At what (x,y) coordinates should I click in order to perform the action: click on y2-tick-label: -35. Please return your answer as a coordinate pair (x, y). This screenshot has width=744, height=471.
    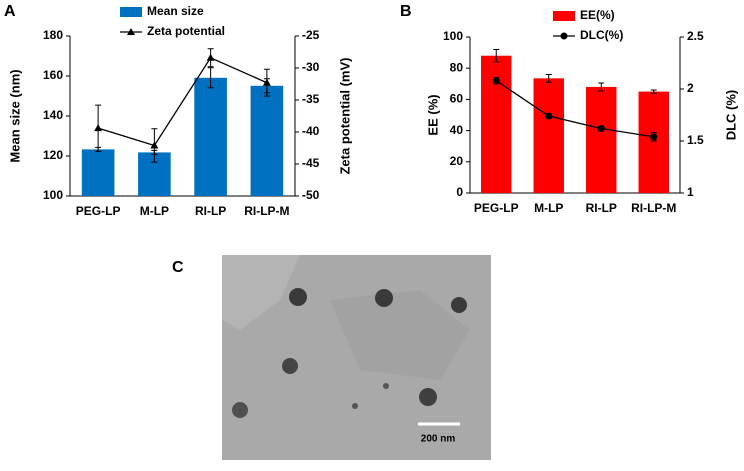
    Looking at the image, I should click on (311, 99).